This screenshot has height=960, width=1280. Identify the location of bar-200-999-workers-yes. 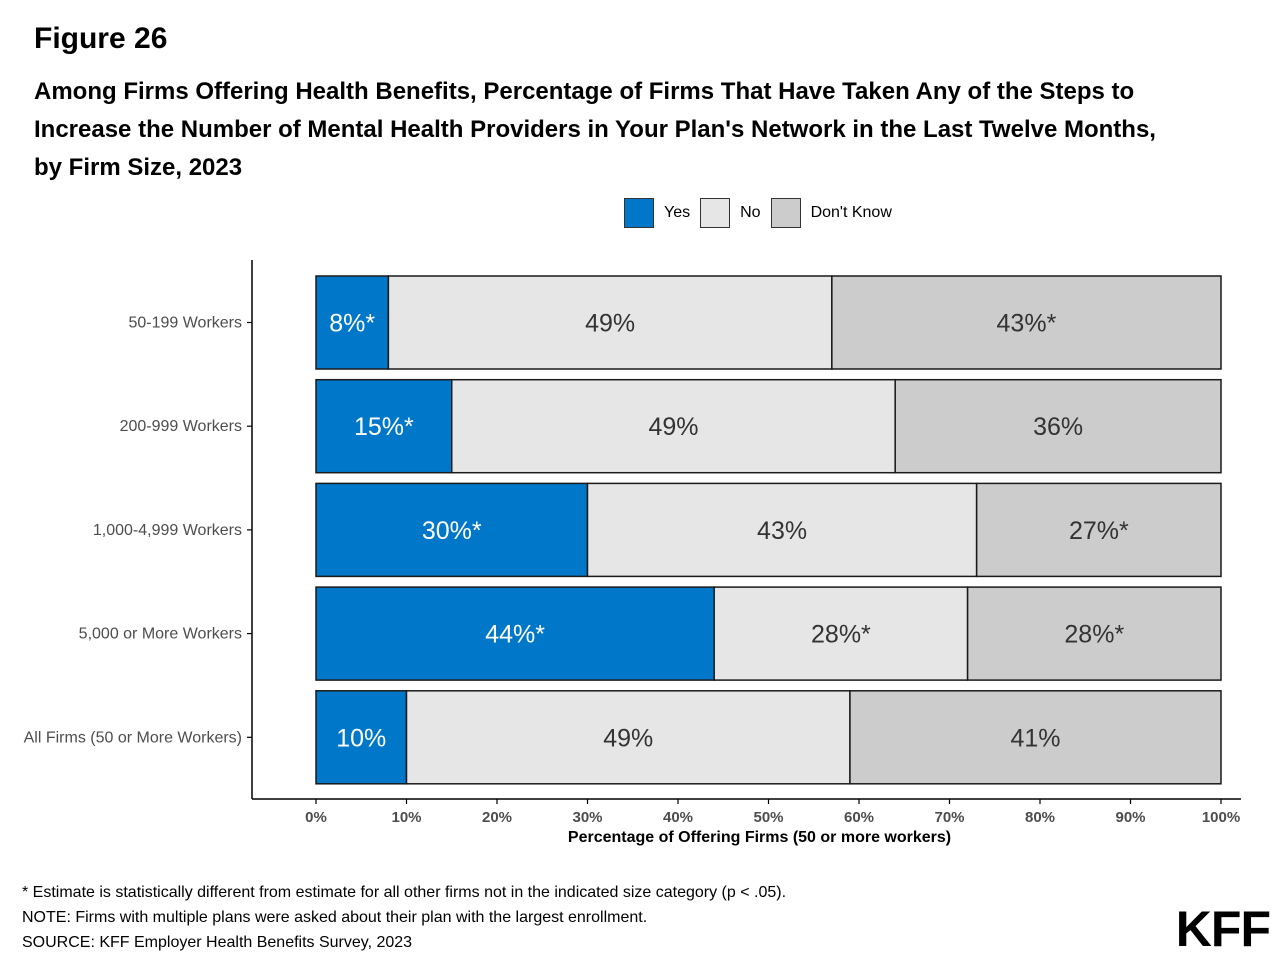
(384, 426).